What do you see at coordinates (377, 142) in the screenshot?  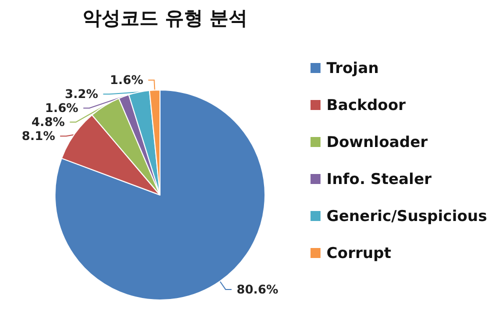 I see `legend-label: Downloader` at bounding box center [377, 142].